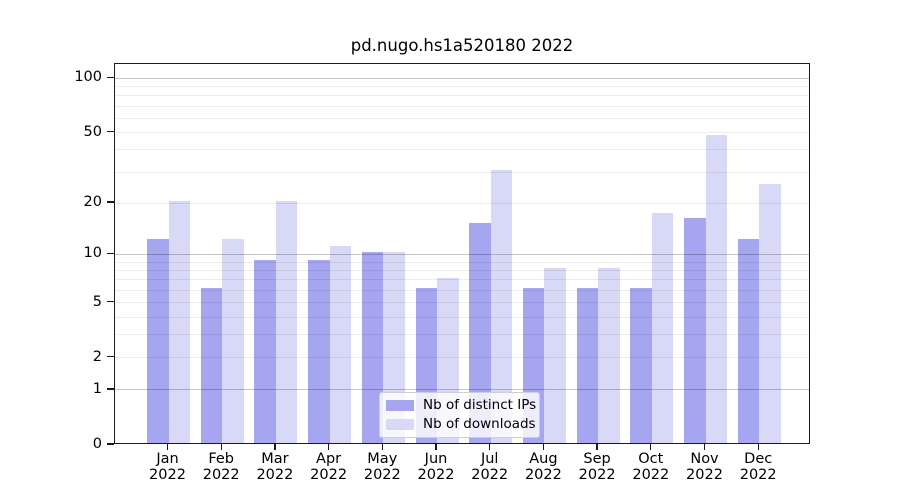  Describe the element at coordinates (704, 447) in the screenshot. I see `x-tick-nov` at that location.